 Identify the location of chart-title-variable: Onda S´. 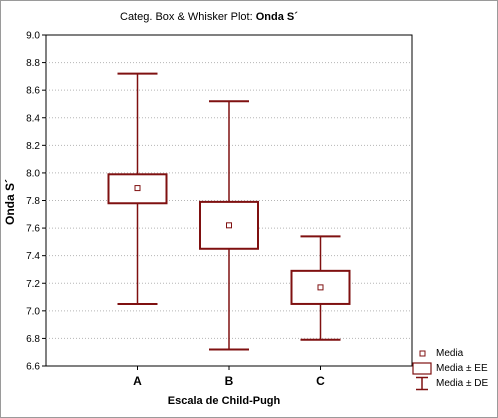
(276, 17).